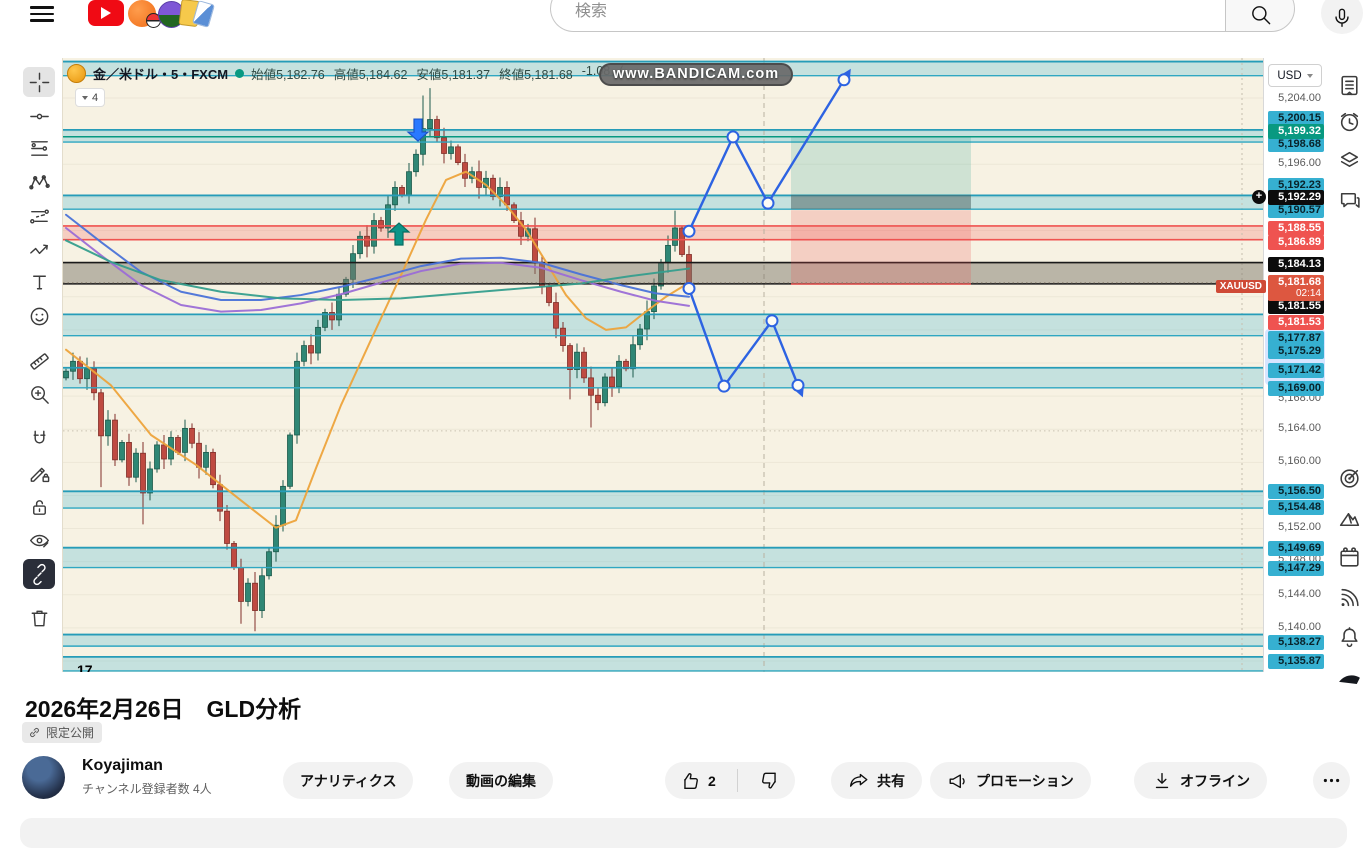  What do you see at coordinates (1349, 371) in the screenshot?
I see `tv-right-toolbar` at bounding box center [1349, 371].